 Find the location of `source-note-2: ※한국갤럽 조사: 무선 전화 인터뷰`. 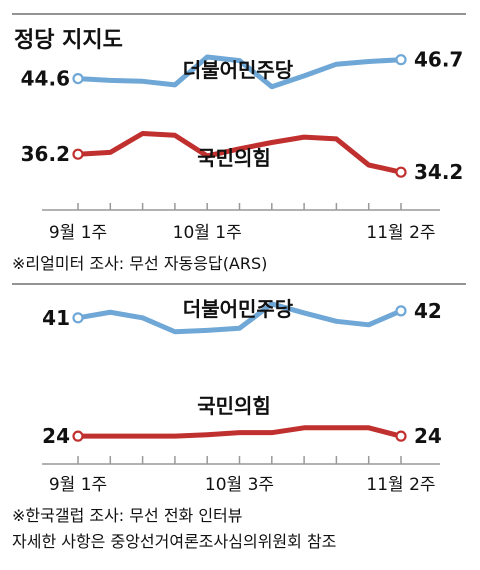

source-note-2: ※한국갤럽 조사: 무선 전화 인터뷰 is located at coordinates (127, 515).